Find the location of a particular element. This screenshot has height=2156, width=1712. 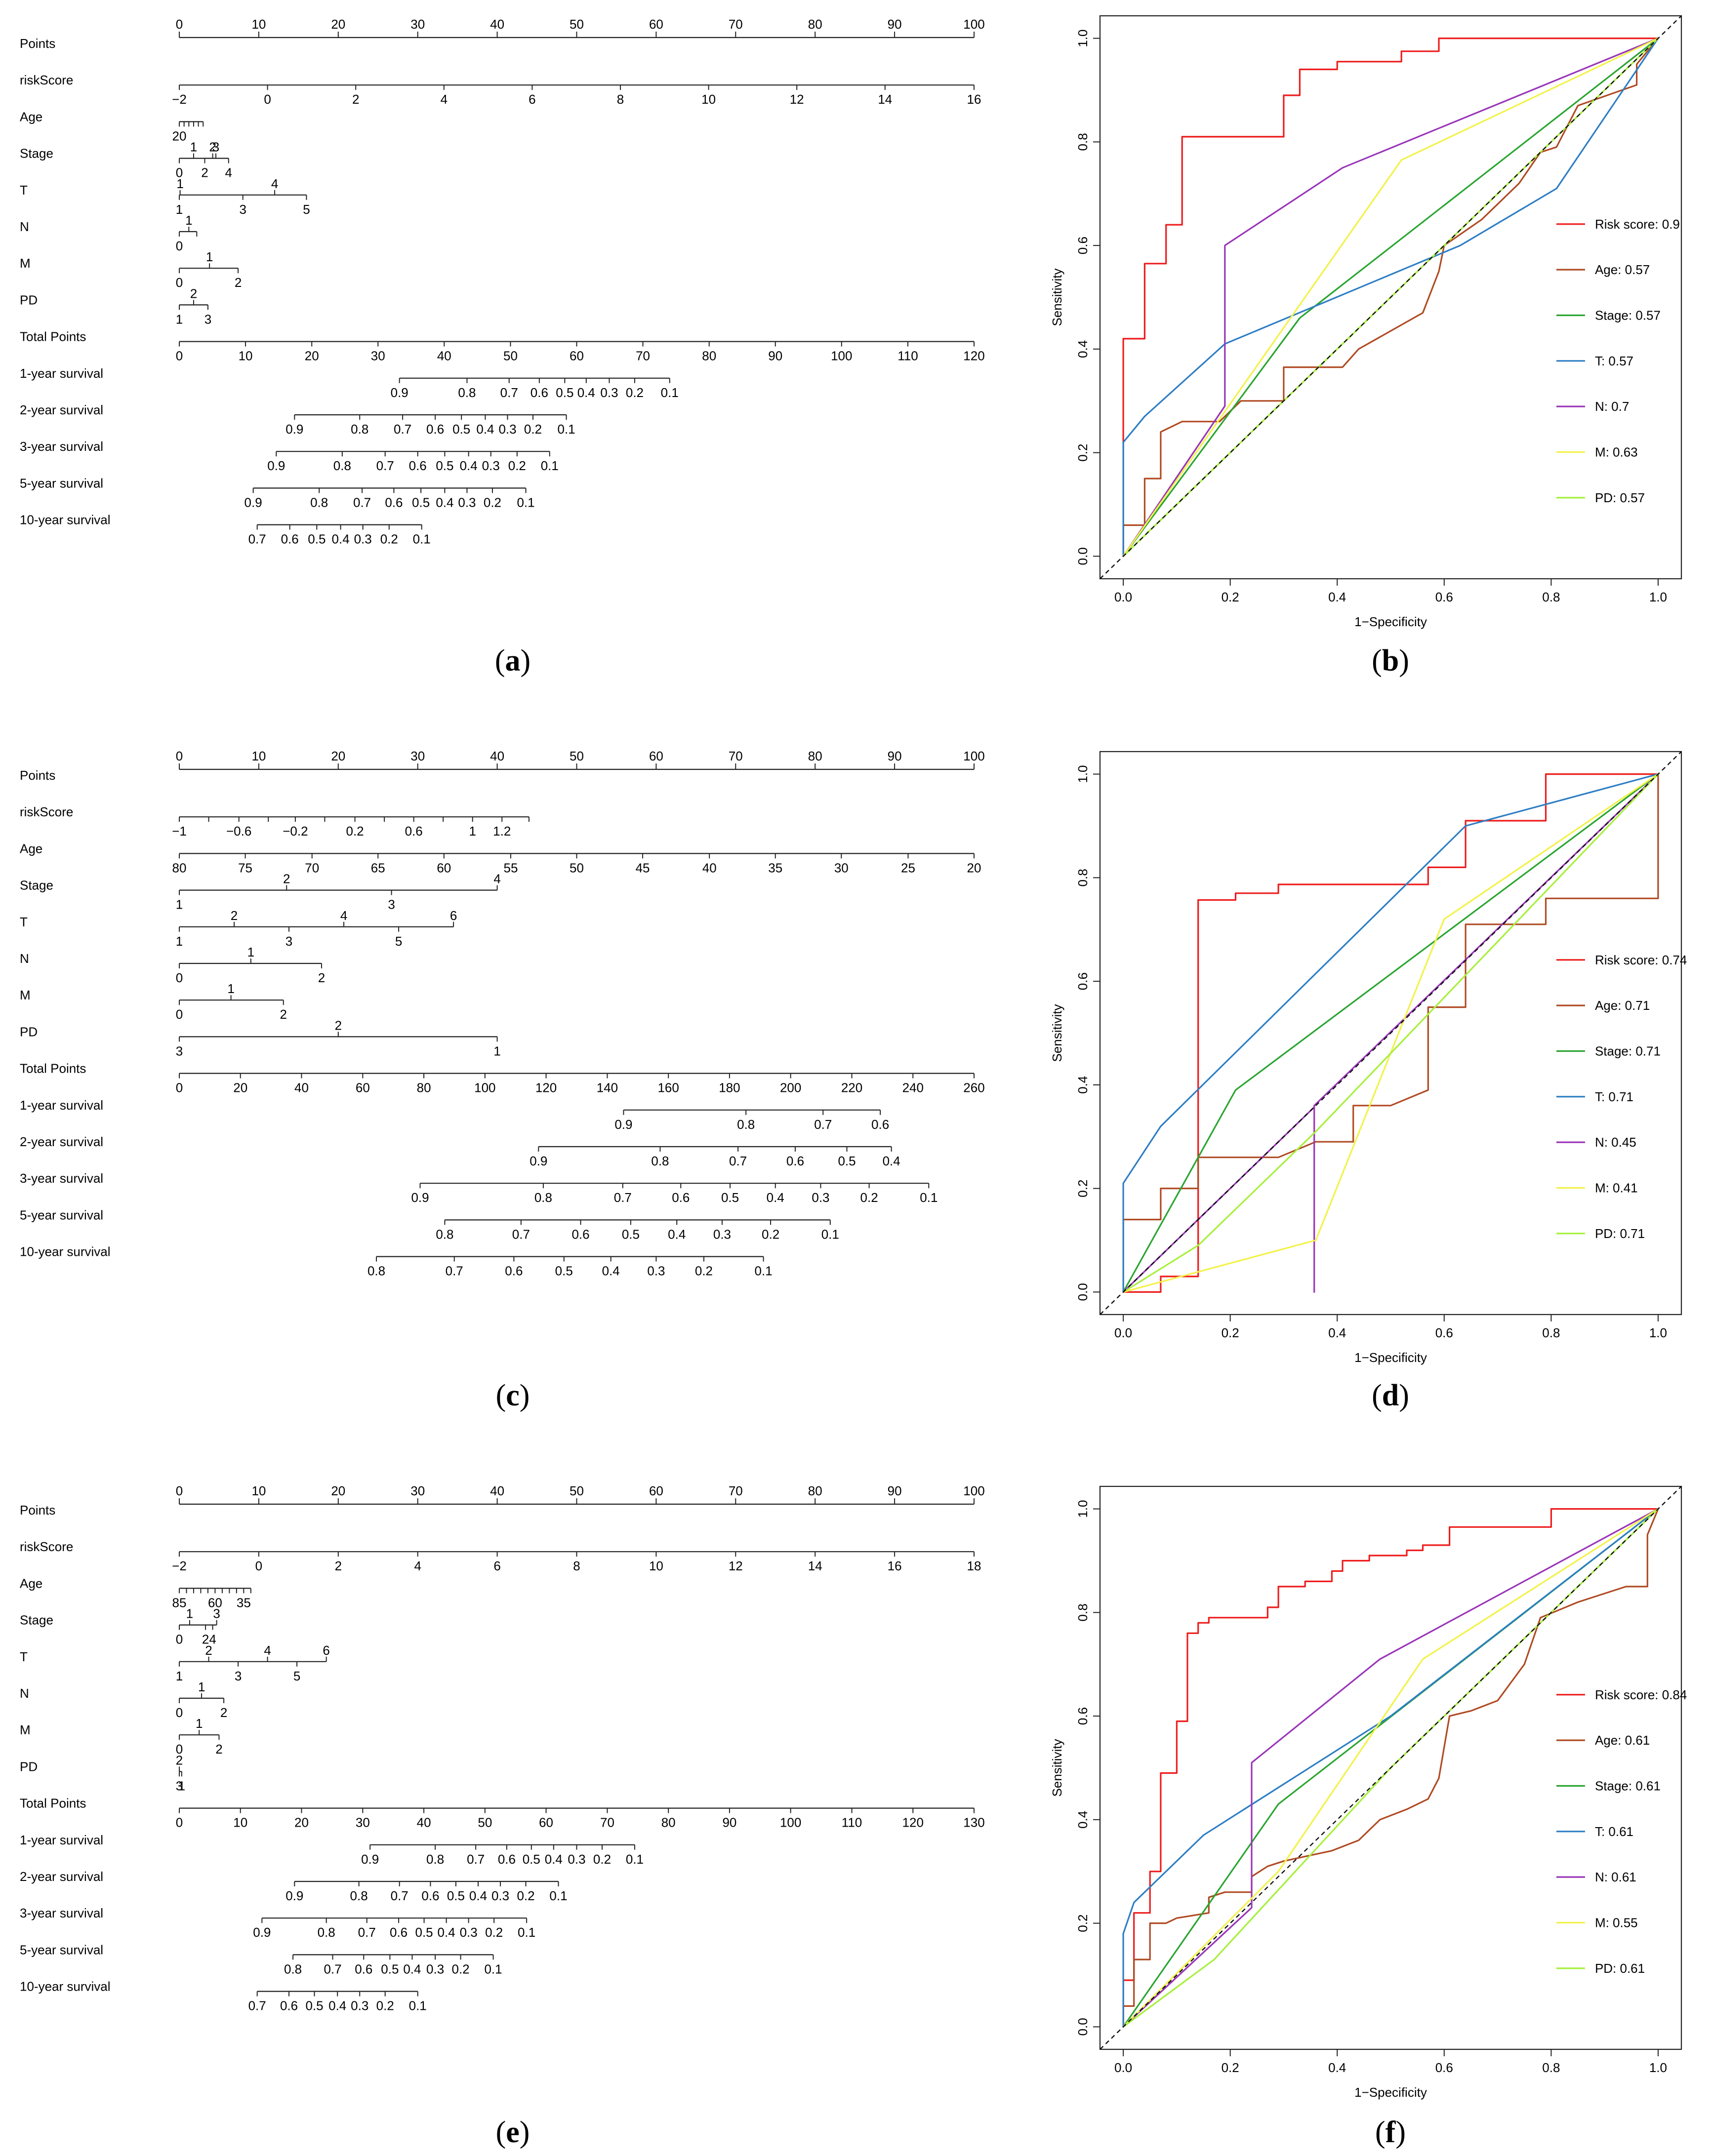

legend-label: N: 0.7 is located at coordinates (1612, 407).